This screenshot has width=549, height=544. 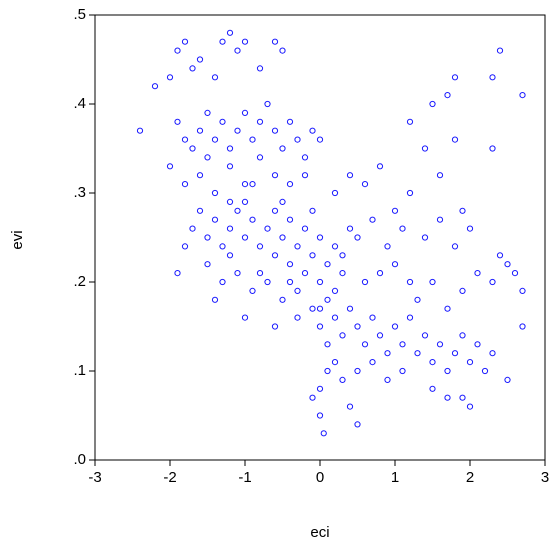 I want to click on x-tick-label: 0, so click(x=320, y=477).